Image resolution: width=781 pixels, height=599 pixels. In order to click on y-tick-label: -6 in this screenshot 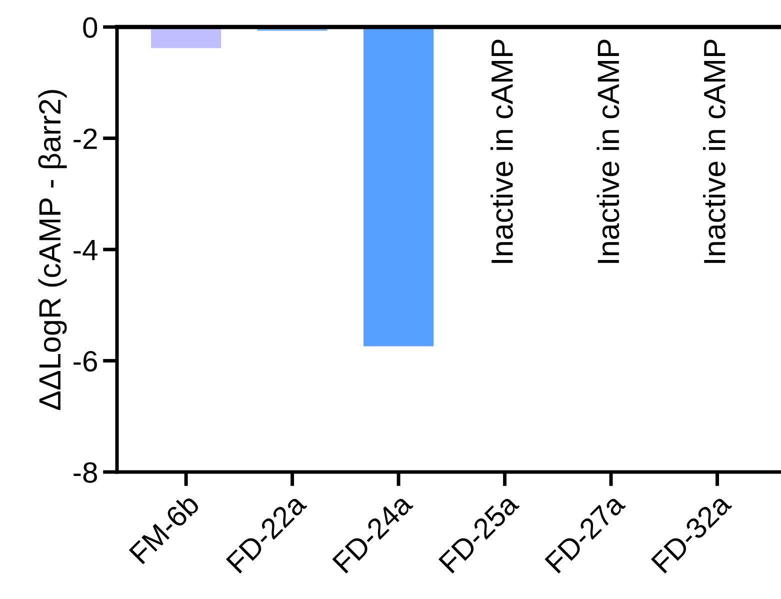, I will do `click(85, 361)`.